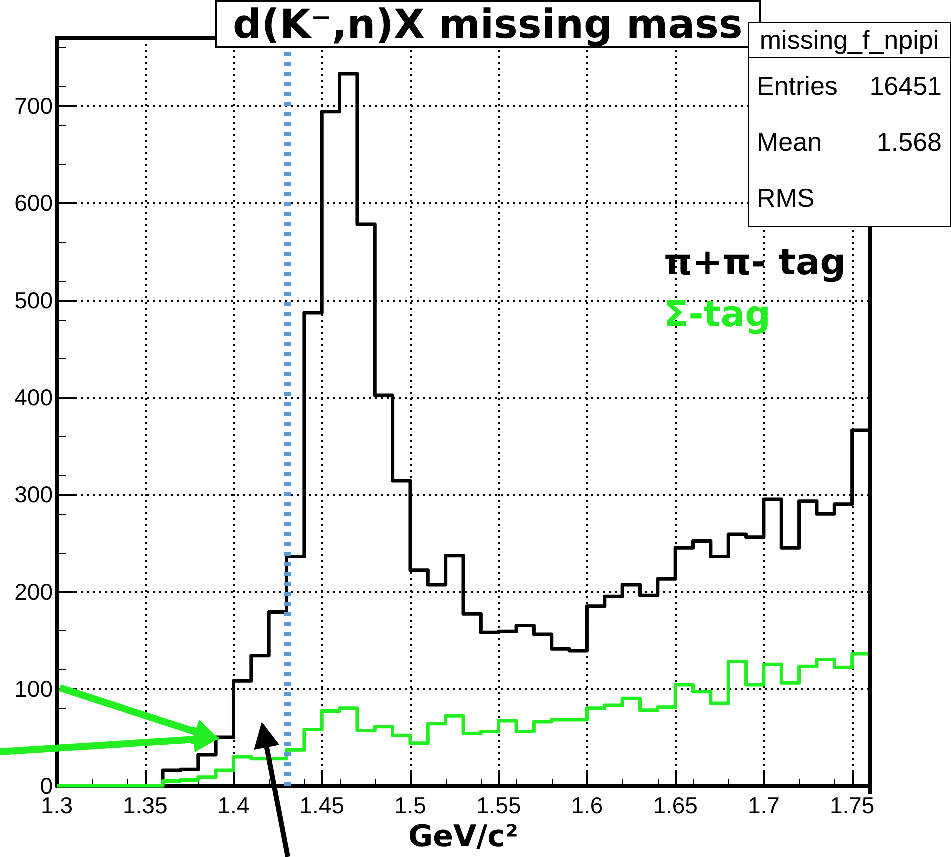 The width and height of the screenshot is (951, 857). Describe the element at coordinates (33, 495) in the screenshot. I see `y-tick-label: 300` at that location.